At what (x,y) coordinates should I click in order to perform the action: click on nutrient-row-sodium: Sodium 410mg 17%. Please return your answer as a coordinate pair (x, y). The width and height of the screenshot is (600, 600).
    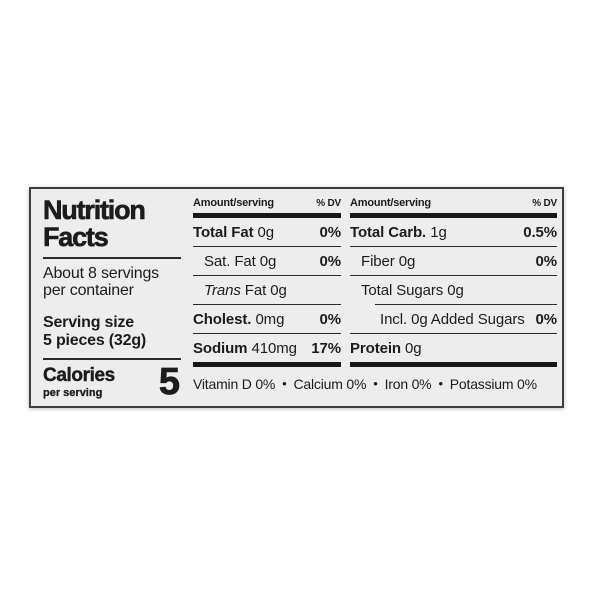
    Looking at the image, I should click on (267, 348).